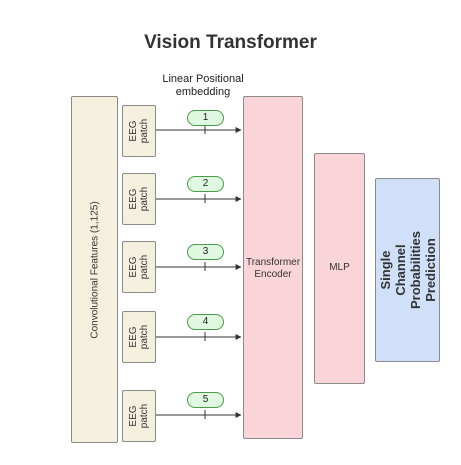  What do you see at coordinates (205, 184) in the screenshot?
I see `position-embedding-2: 2` at bounding box center [205, 184].